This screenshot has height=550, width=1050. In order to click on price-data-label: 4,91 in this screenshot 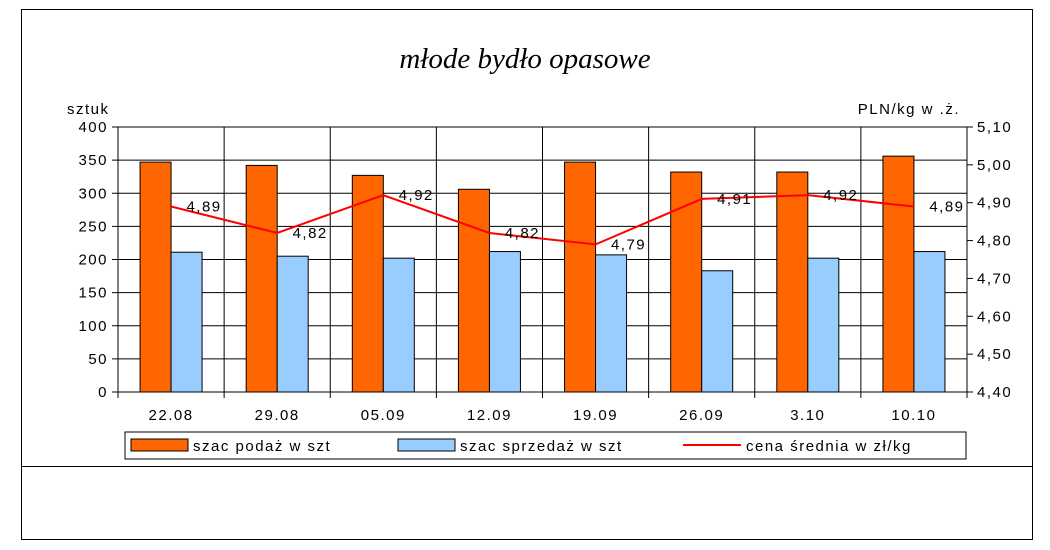, I will do `click(734, 199)`.